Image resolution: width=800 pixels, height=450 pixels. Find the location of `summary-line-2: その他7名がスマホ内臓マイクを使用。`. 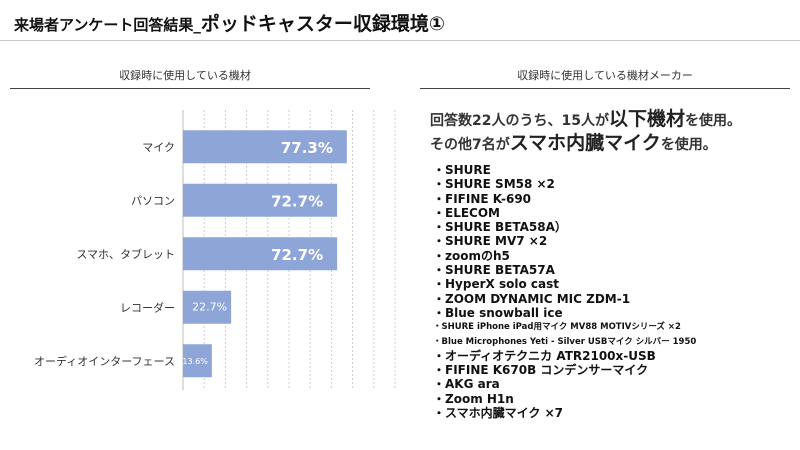

summary-line-2: その他7名がスマホ内臓マイクを使用。 is located at coordinates (573, 141).